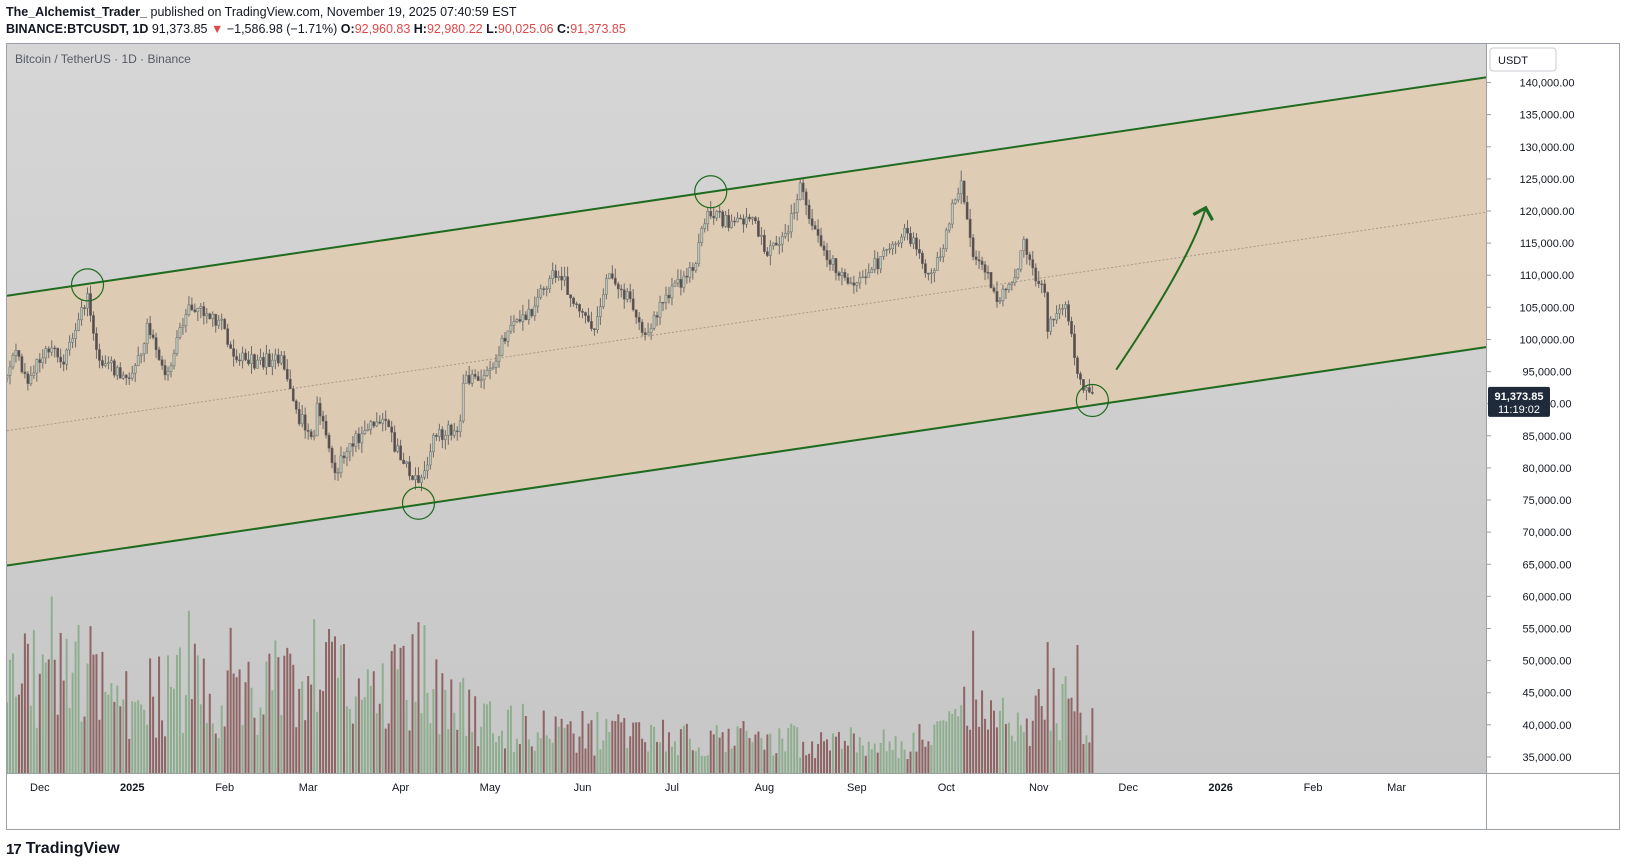 Image resolution: width=1628 pixels, height=867 pixels. What do you see at coordinates (1513, 61) in the screenshot?
I see `currency-label: USDT` at bounding box center [1513, 61].